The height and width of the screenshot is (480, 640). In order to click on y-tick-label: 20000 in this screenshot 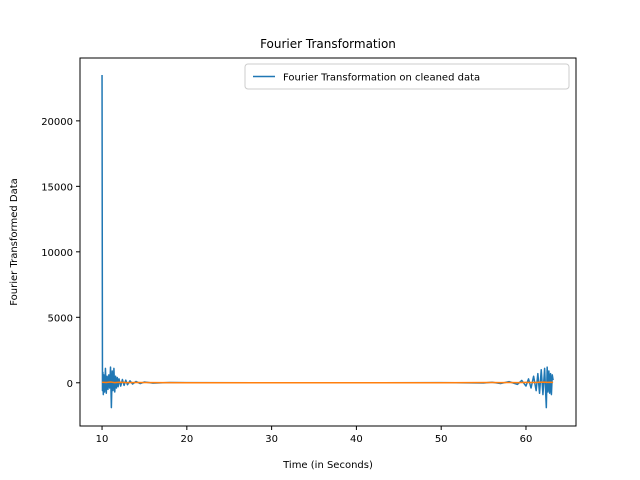, I will do `click(57, 122)`.